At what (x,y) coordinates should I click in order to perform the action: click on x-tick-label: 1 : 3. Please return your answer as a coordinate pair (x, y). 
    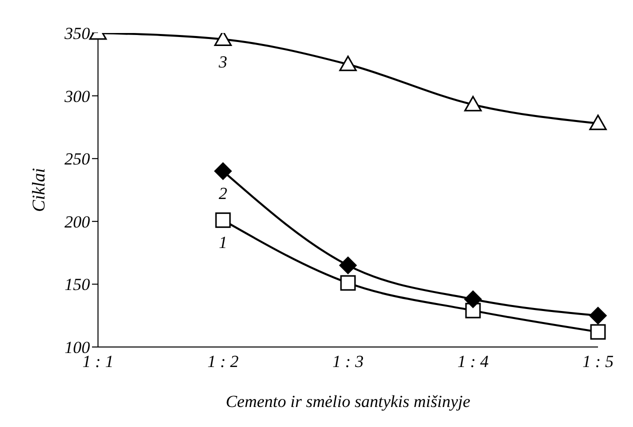
    Looking at the image, I should click on (348, 362).